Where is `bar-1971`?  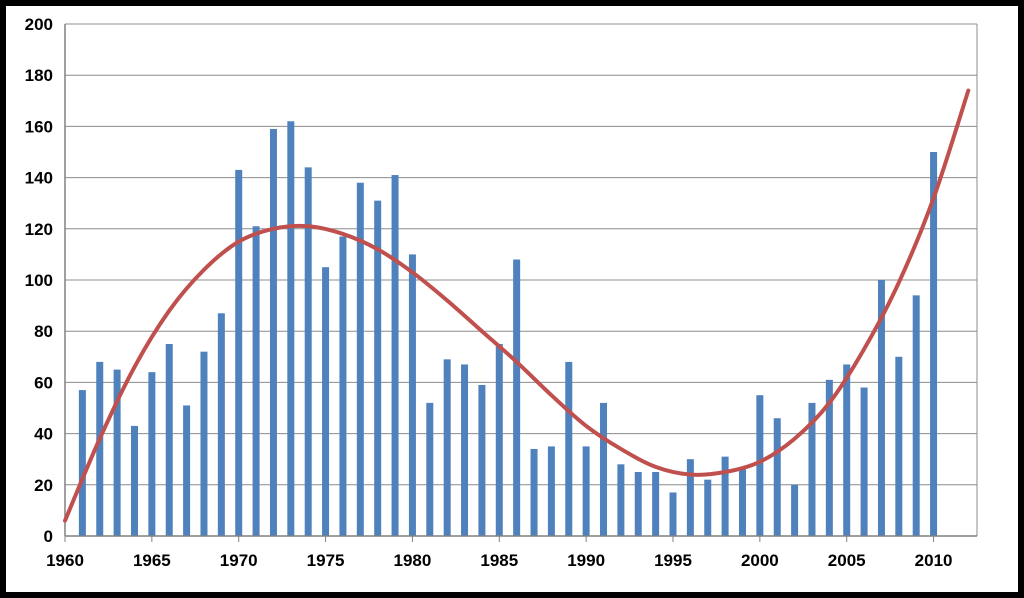
bar-1971 is located at coordinates (256, 381).